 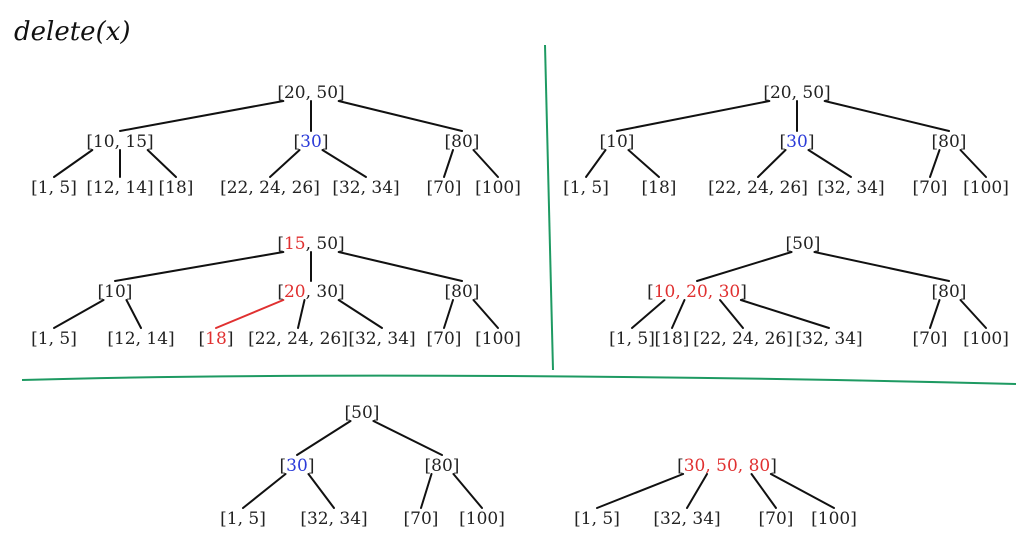 What do you see at coordinates (672, 339) in the screenshot?
I see `tree-node-d5: [18]` at bounding box center [672, 339].